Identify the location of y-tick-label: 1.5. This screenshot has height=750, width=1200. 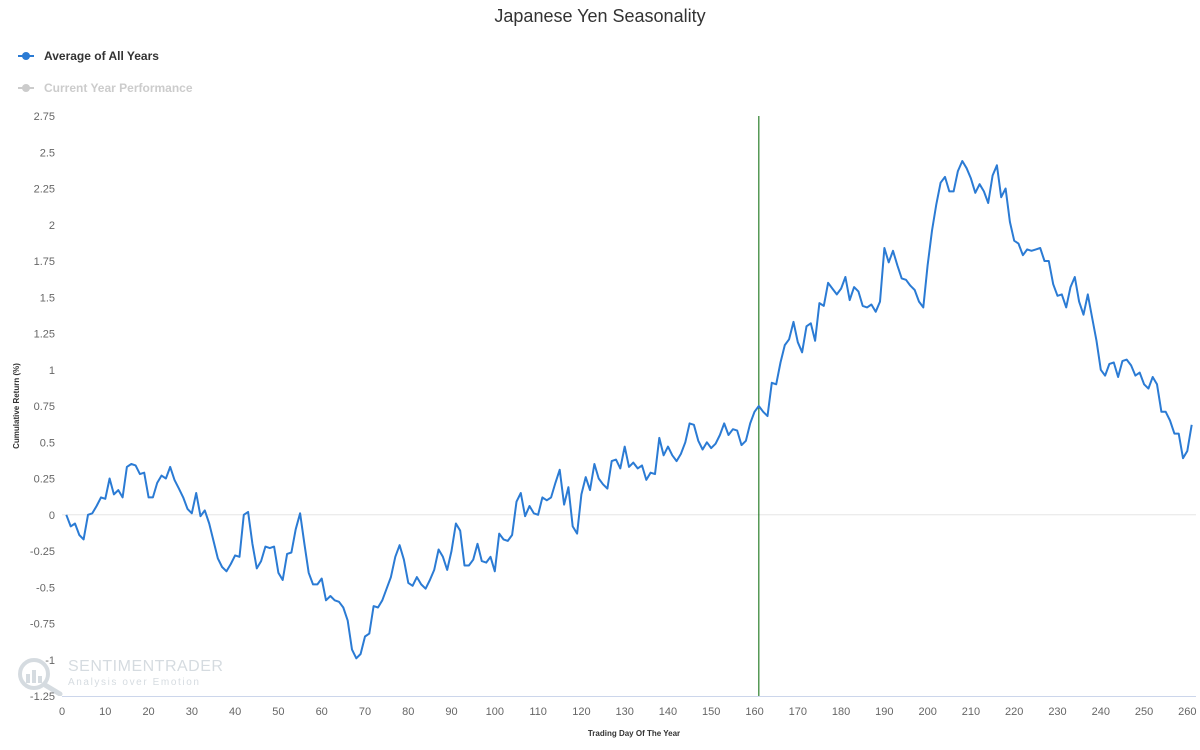
(47, 298).